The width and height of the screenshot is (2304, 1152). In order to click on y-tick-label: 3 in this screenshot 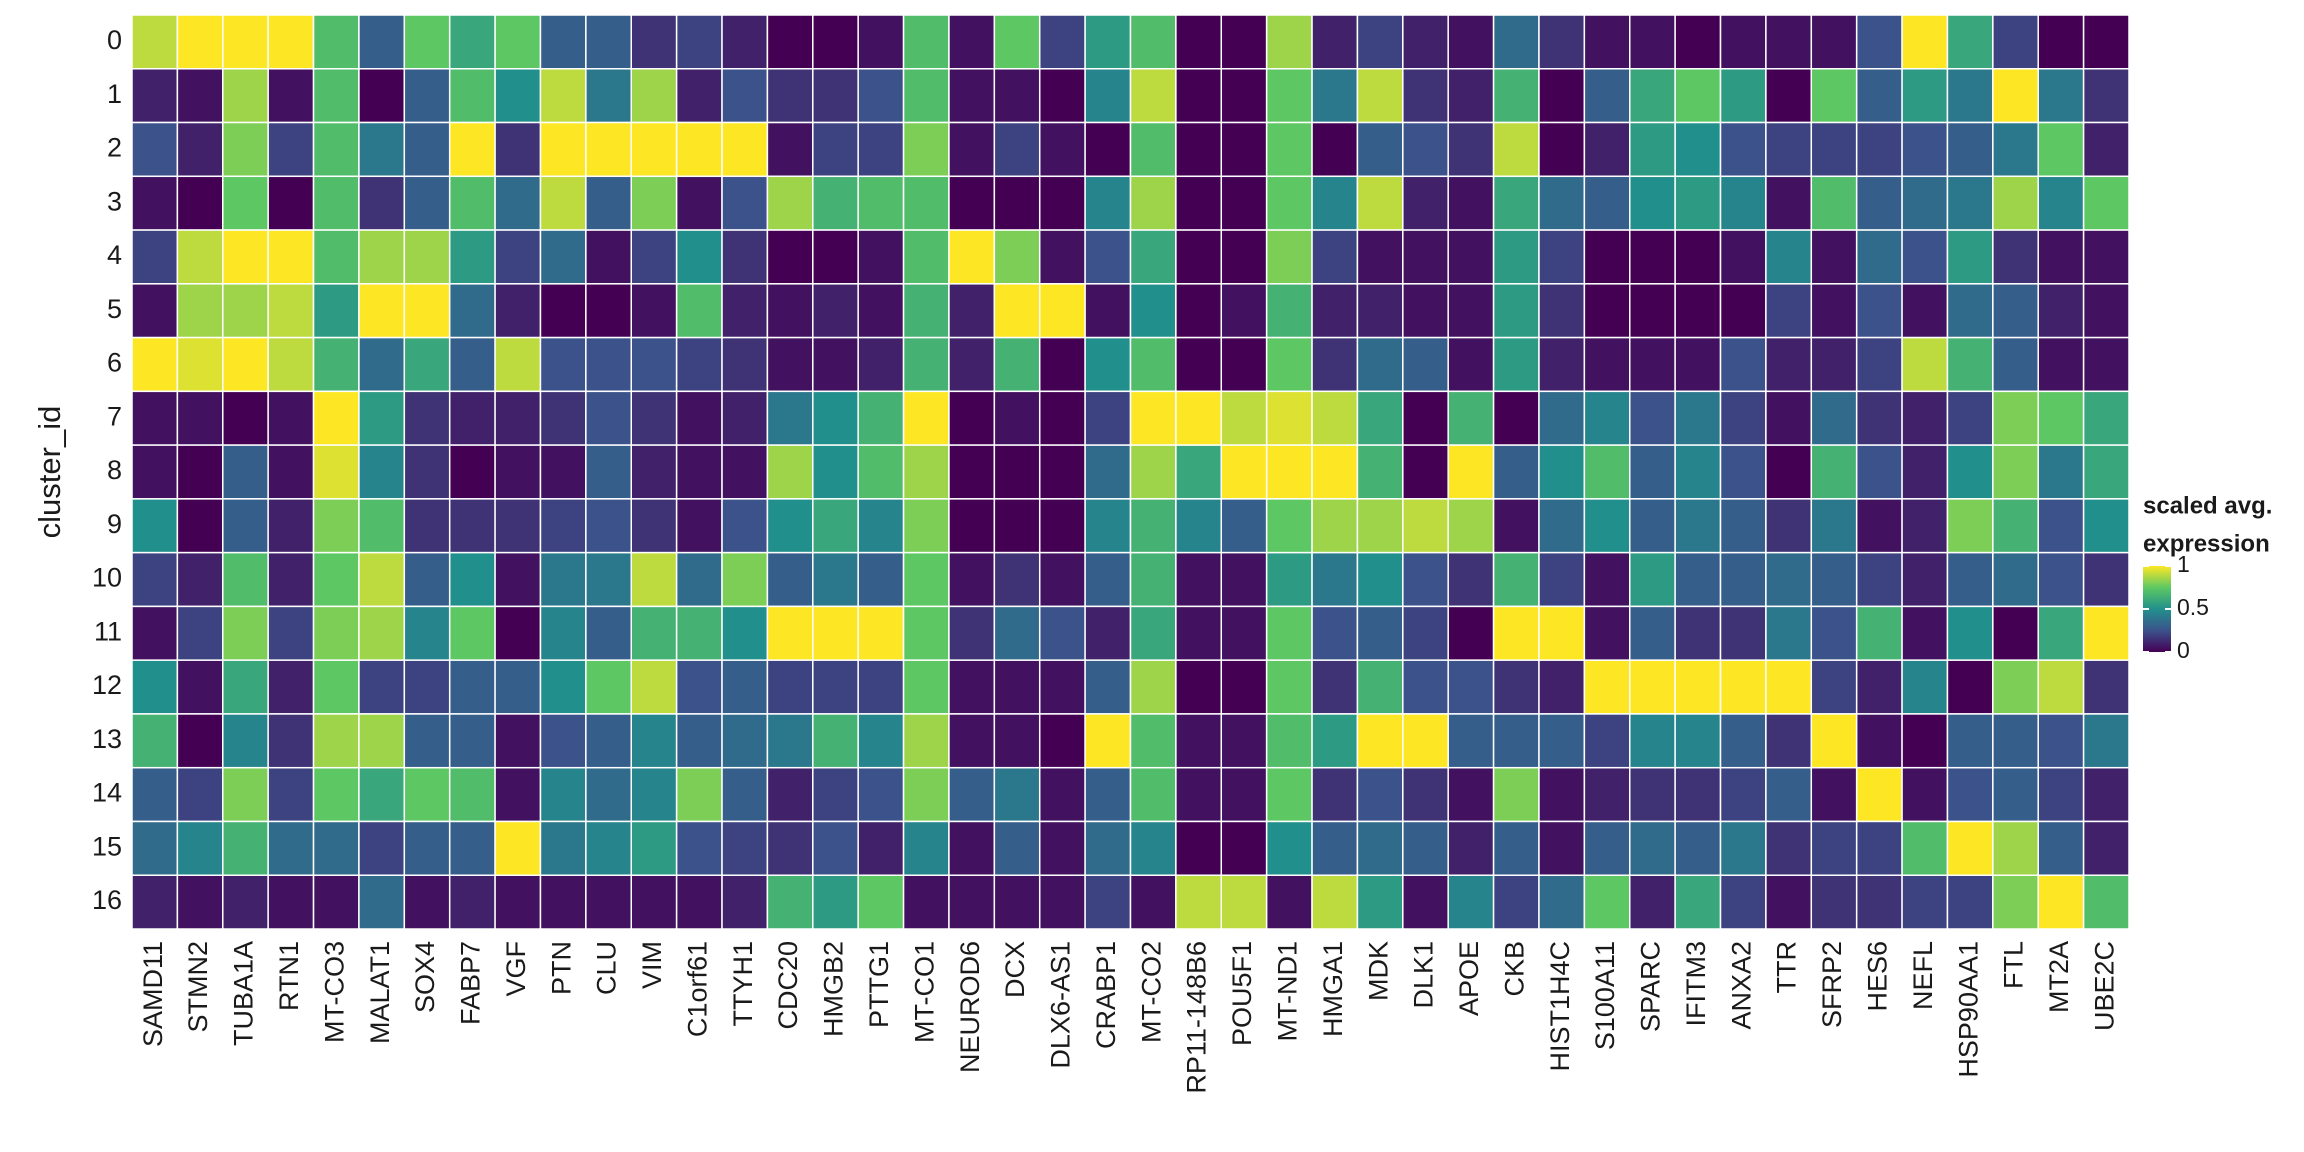, I will do `click(114, 201)`.